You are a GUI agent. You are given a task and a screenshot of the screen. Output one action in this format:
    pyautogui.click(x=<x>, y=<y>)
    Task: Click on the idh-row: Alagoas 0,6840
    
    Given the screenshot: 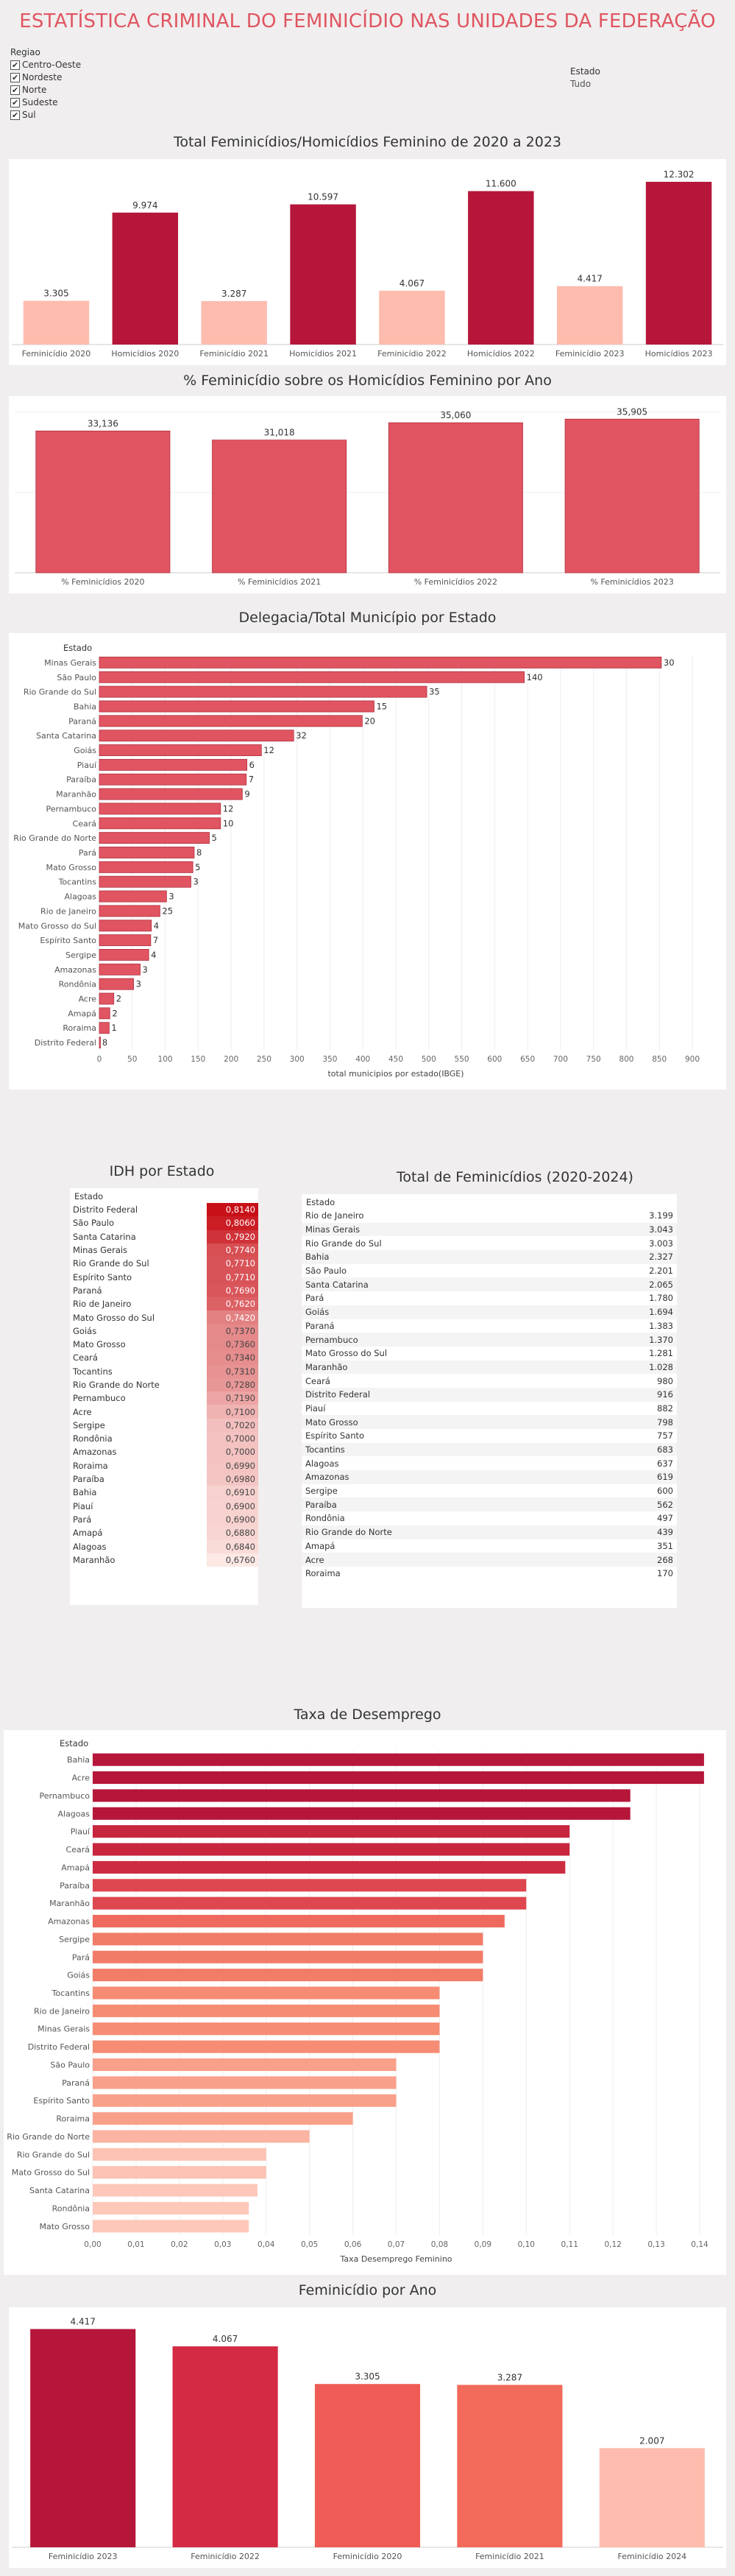 What is the action you would take?
    pyautogui.click(x=164, y=1546)
    